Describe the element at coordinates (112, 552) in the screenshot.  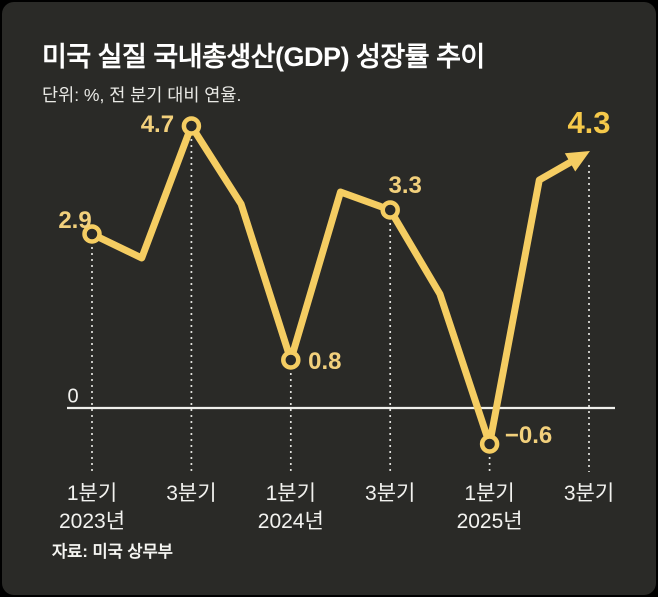
I see `source-note: 자료: 미국 상무부` at that location.